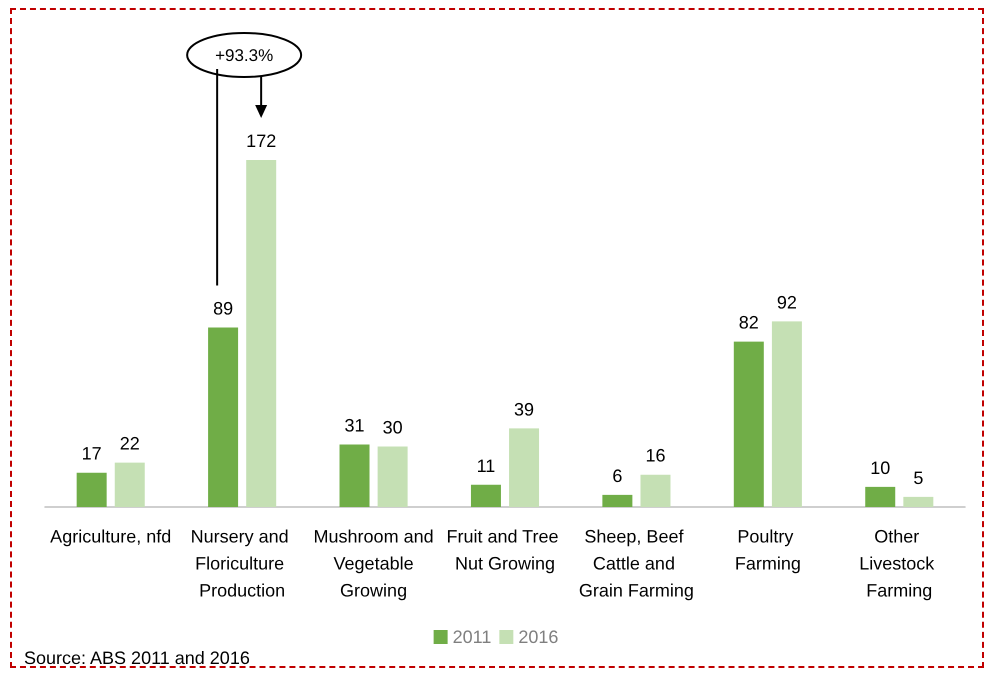 This screenshot has height=673, width=992. Describe the element at coordinates (786, 302) in the screenshot. I see `data-label: 92` at that location.